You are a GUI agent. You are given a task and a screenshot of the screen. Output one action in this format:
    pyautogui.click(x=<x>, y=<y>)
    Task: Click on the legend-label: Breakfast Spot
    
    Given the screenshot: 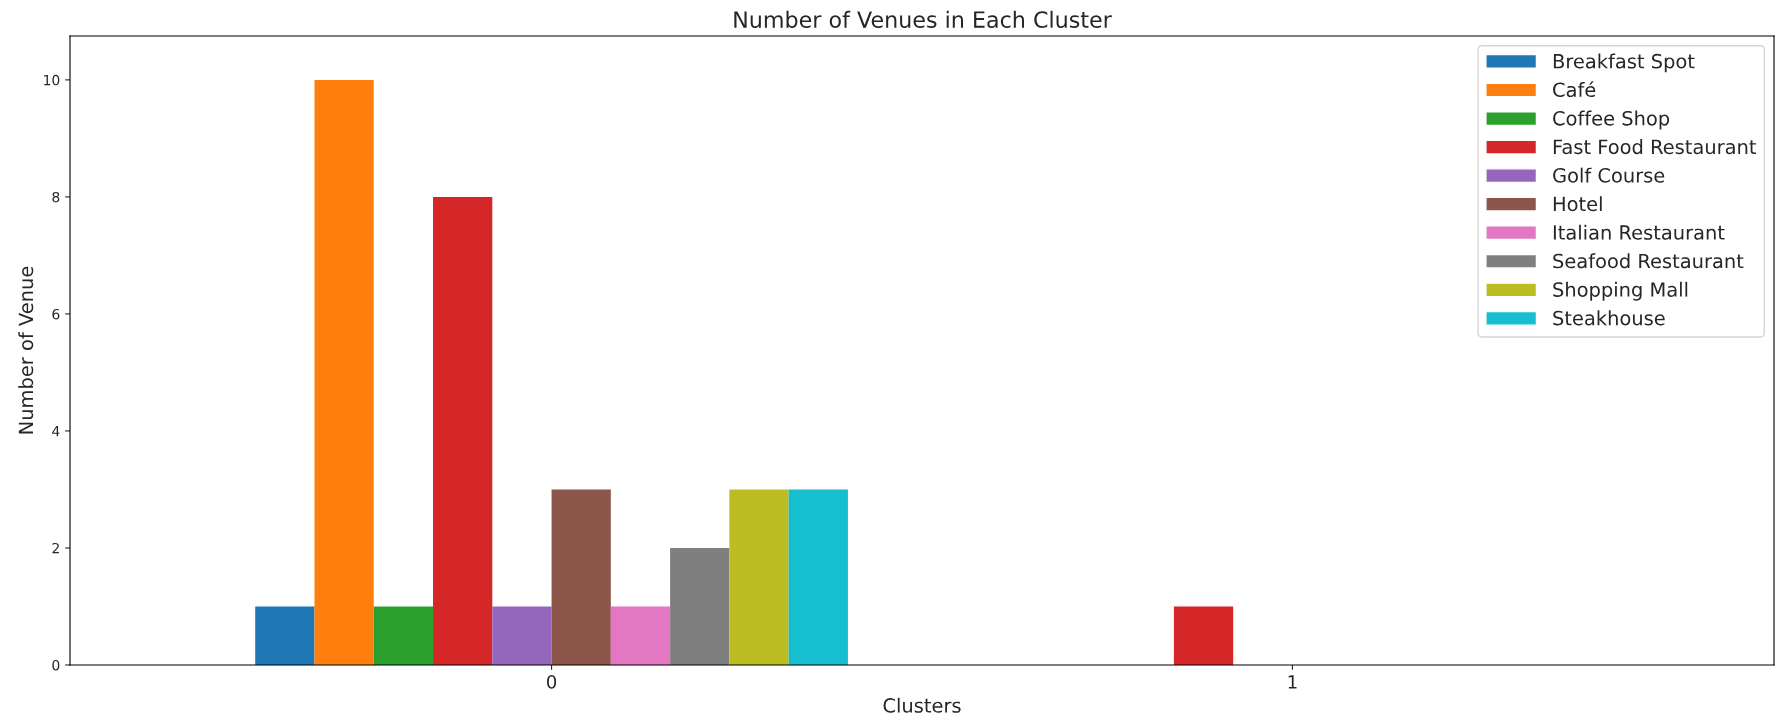 What is the action you would take?
    pyautogui.click(x=1624, y=63)
    